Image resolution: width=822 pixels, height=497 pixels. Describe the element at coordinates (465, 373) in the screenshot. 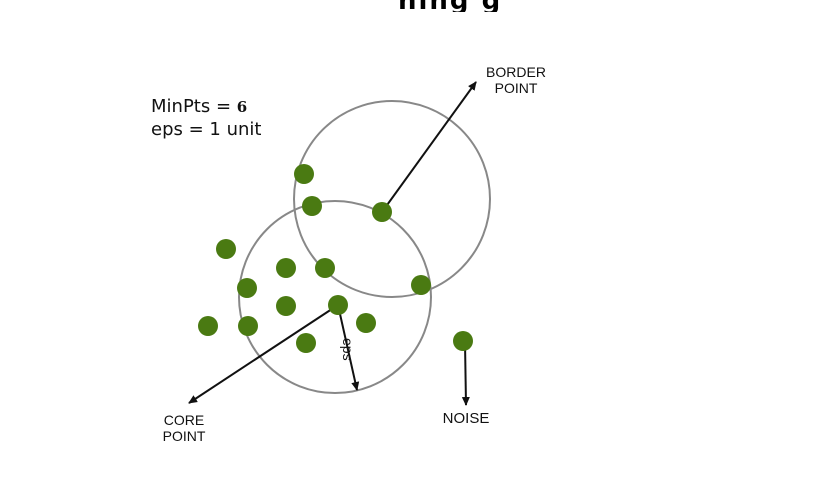

I see `noise-arrow` at that location.